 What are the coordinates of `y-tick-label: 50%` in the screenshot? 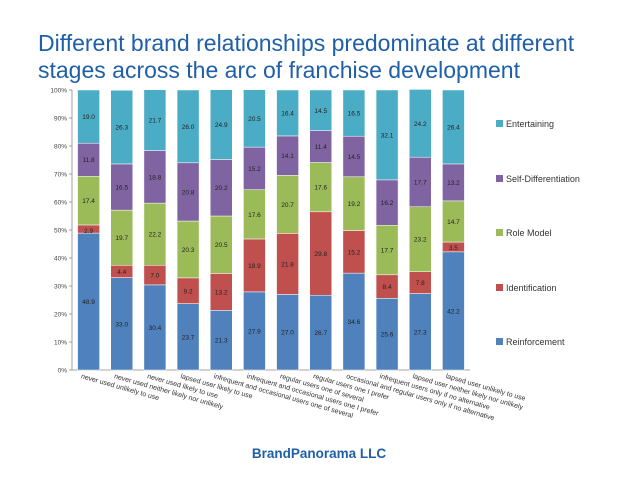 It's located at (60, 231).